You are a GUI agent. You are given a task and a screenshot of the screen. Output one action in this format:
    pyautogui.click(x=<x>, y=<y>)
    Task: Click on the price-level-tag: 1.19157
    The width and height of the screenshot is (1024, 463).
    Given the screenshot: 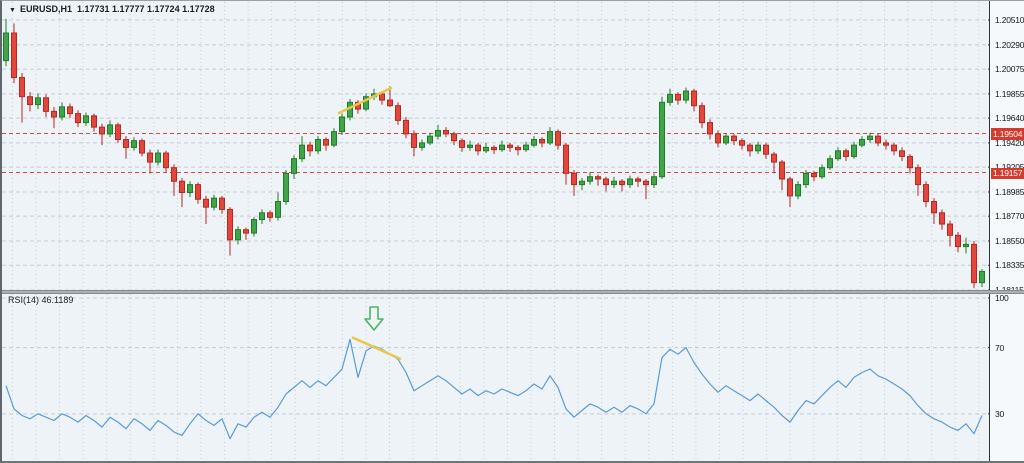 What is the action you would take?
    pyautogui.click(x=1007, y=173)
    